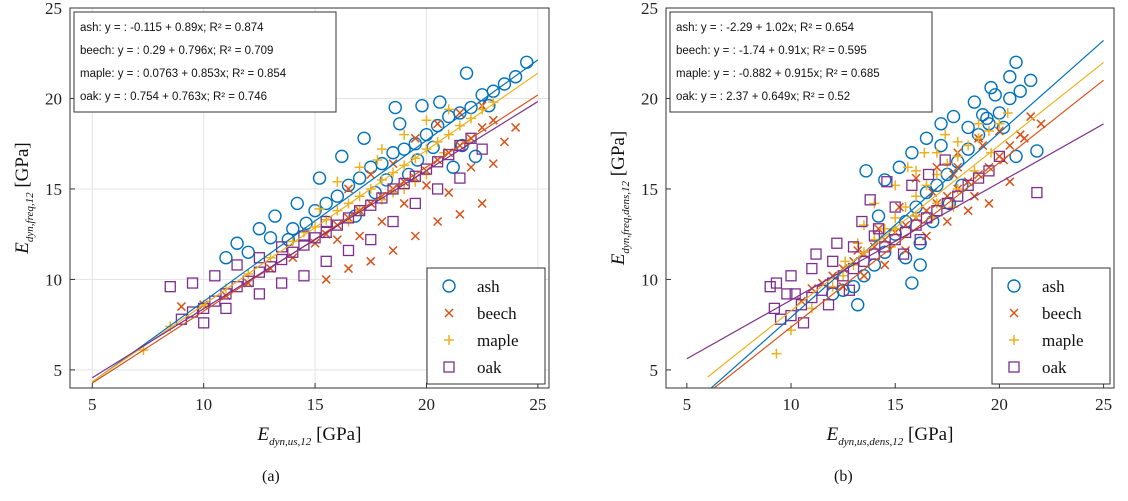 This screenshot has width=1128, height=501. Describe the element at coordinates (763, 97) in the screenshot. I see `equation-text: oak: y = : 2.37 + 0.649x; R² = 0.52` at that location.